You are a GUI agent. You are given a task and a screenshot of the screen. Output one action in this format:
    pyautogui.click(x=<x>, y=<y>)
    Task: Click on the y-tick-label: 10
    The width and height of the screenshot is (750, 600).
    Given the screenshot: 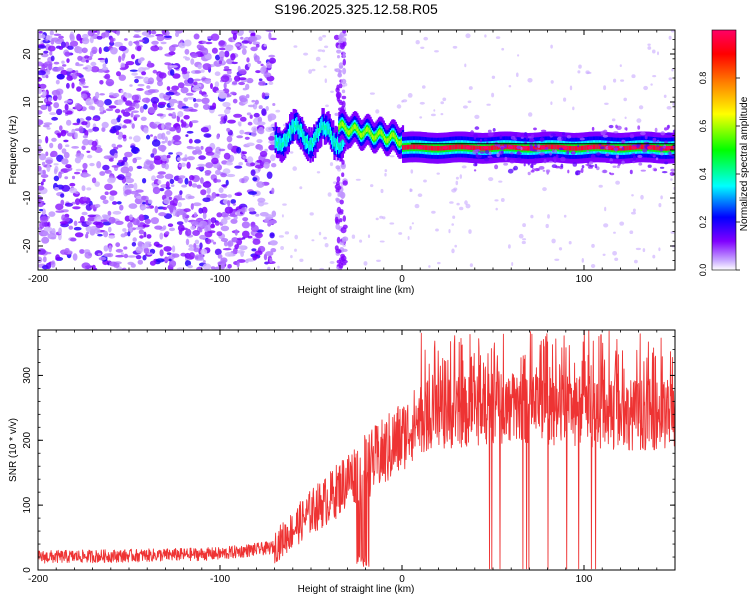 What is the action you would take?
    pyautogui.click(x=27, y=102)
    